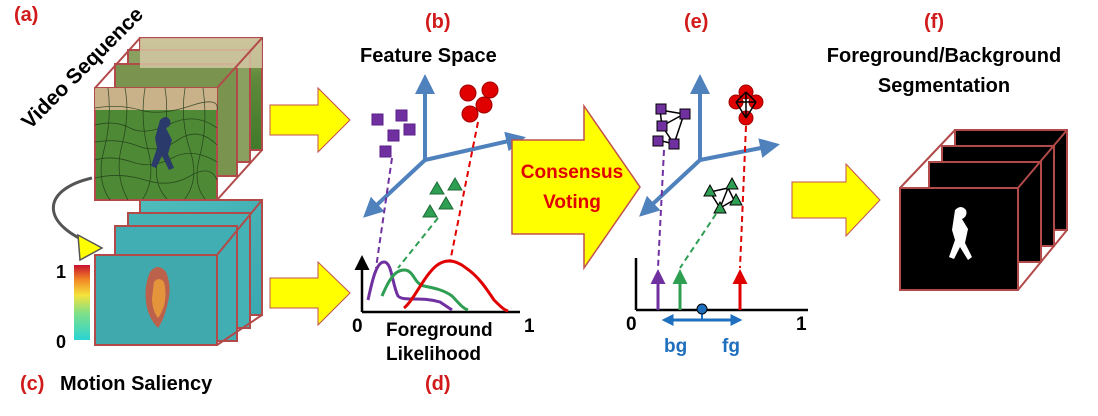 This screenshot has width=1098, height=416. I want to click on segmentation-mask-cube, so click(983, 210).